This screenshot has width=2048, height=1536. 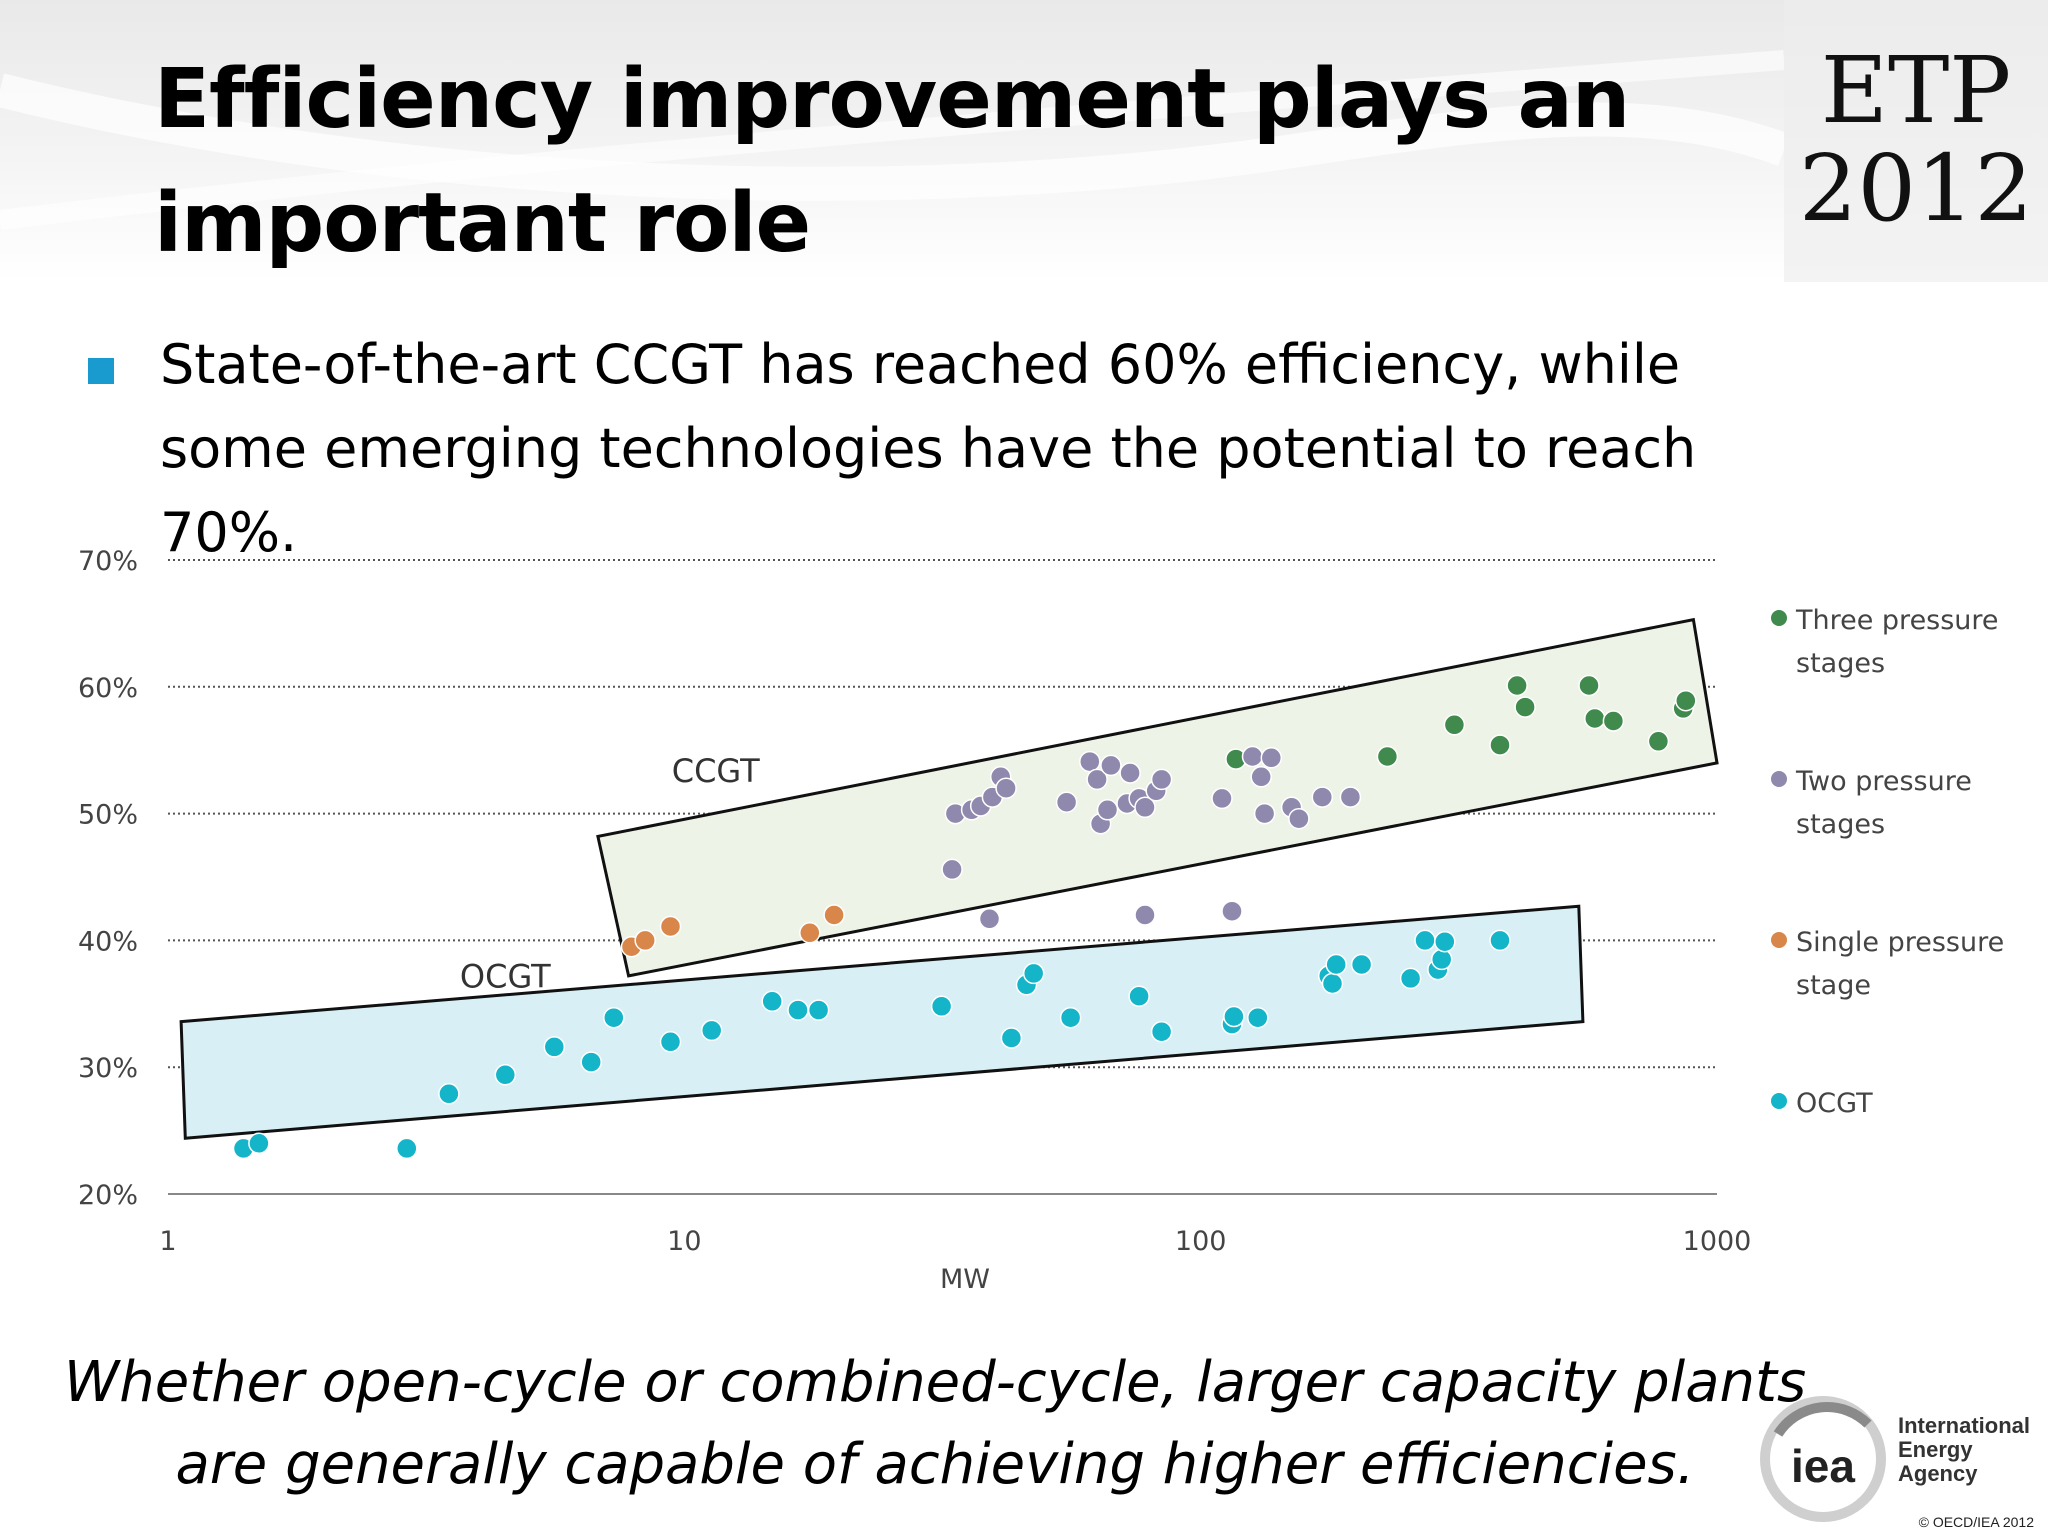 I want to click on copyright-text: © OECD/IEA 2012, so click(x=1976, y=1522).